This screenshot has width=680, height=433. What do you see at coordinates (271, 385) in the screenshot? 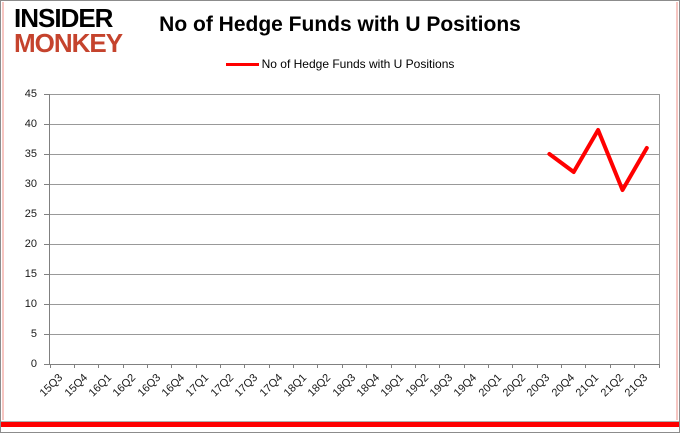
I see `x-tick-label: 17Q4` at bounding box center [271, 385].